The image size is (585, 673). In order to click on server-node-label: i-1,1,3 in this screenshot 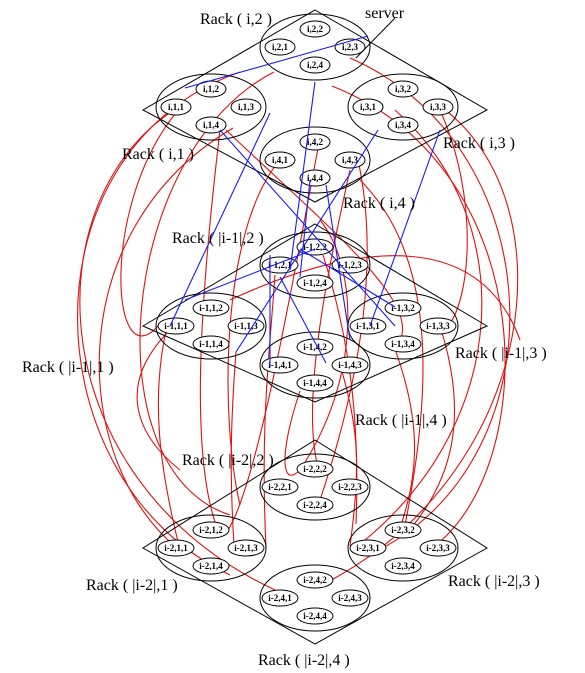, I will do `click(246, 326)`.